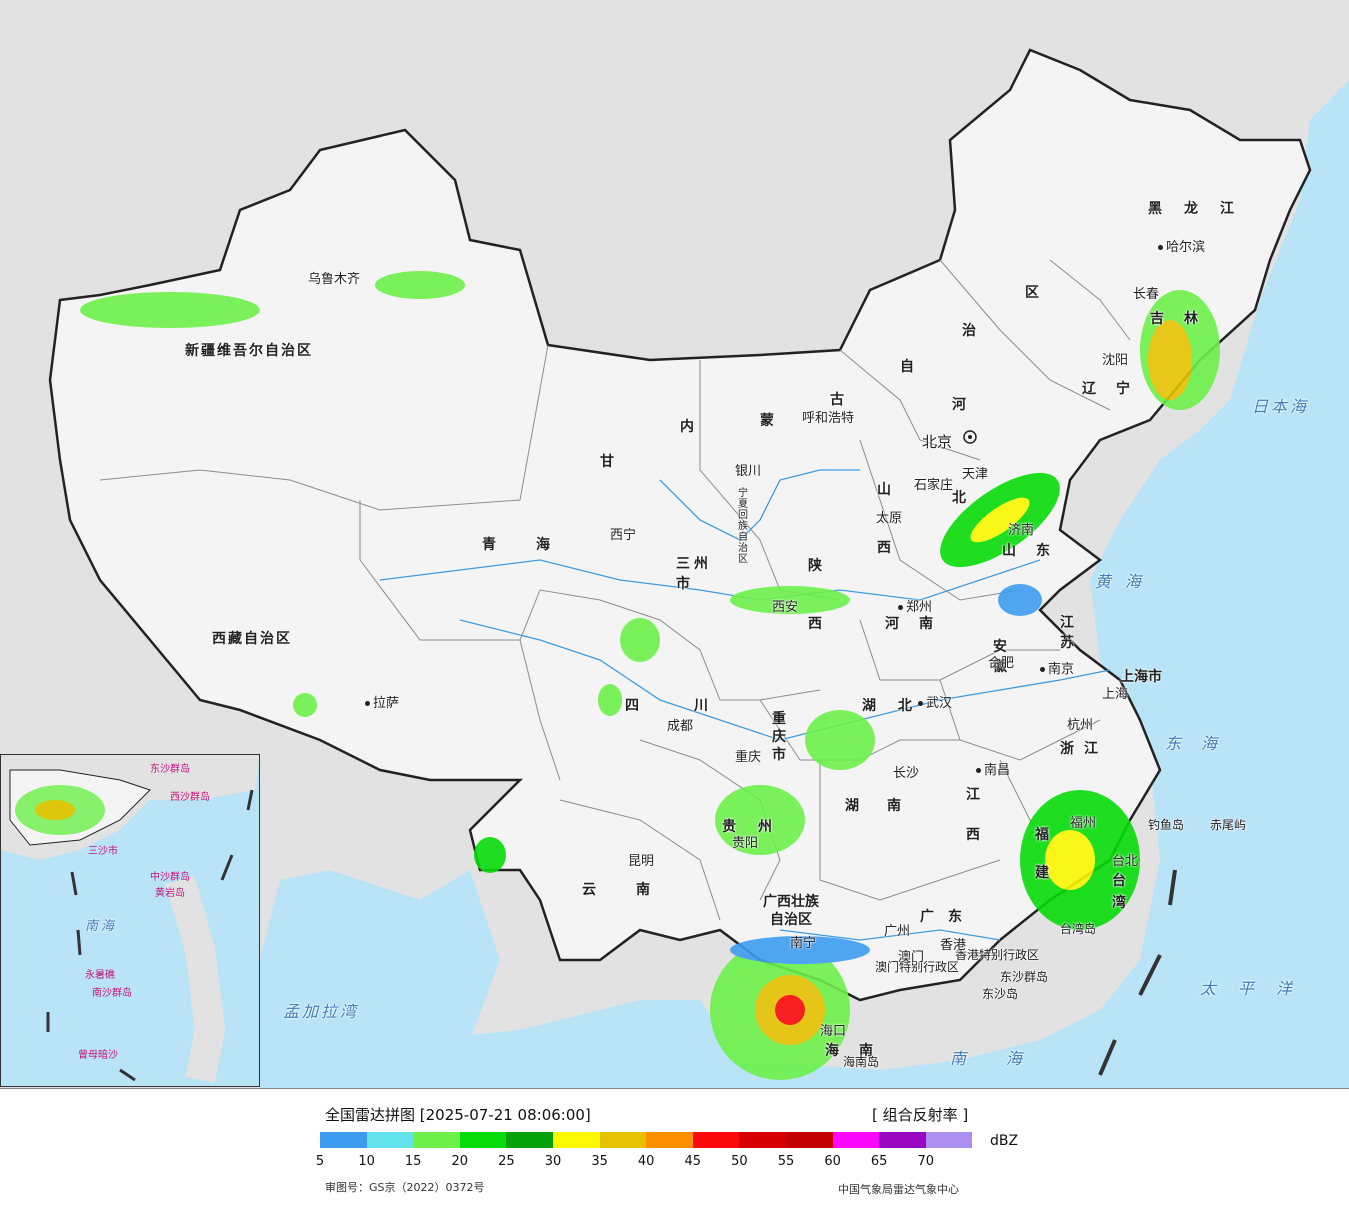 The height and width of the screenshot is (1208, 1349). Describe the element at coordinates (786, 1161) in the screenshot. I see `scale-tick-label: 55` at that location.